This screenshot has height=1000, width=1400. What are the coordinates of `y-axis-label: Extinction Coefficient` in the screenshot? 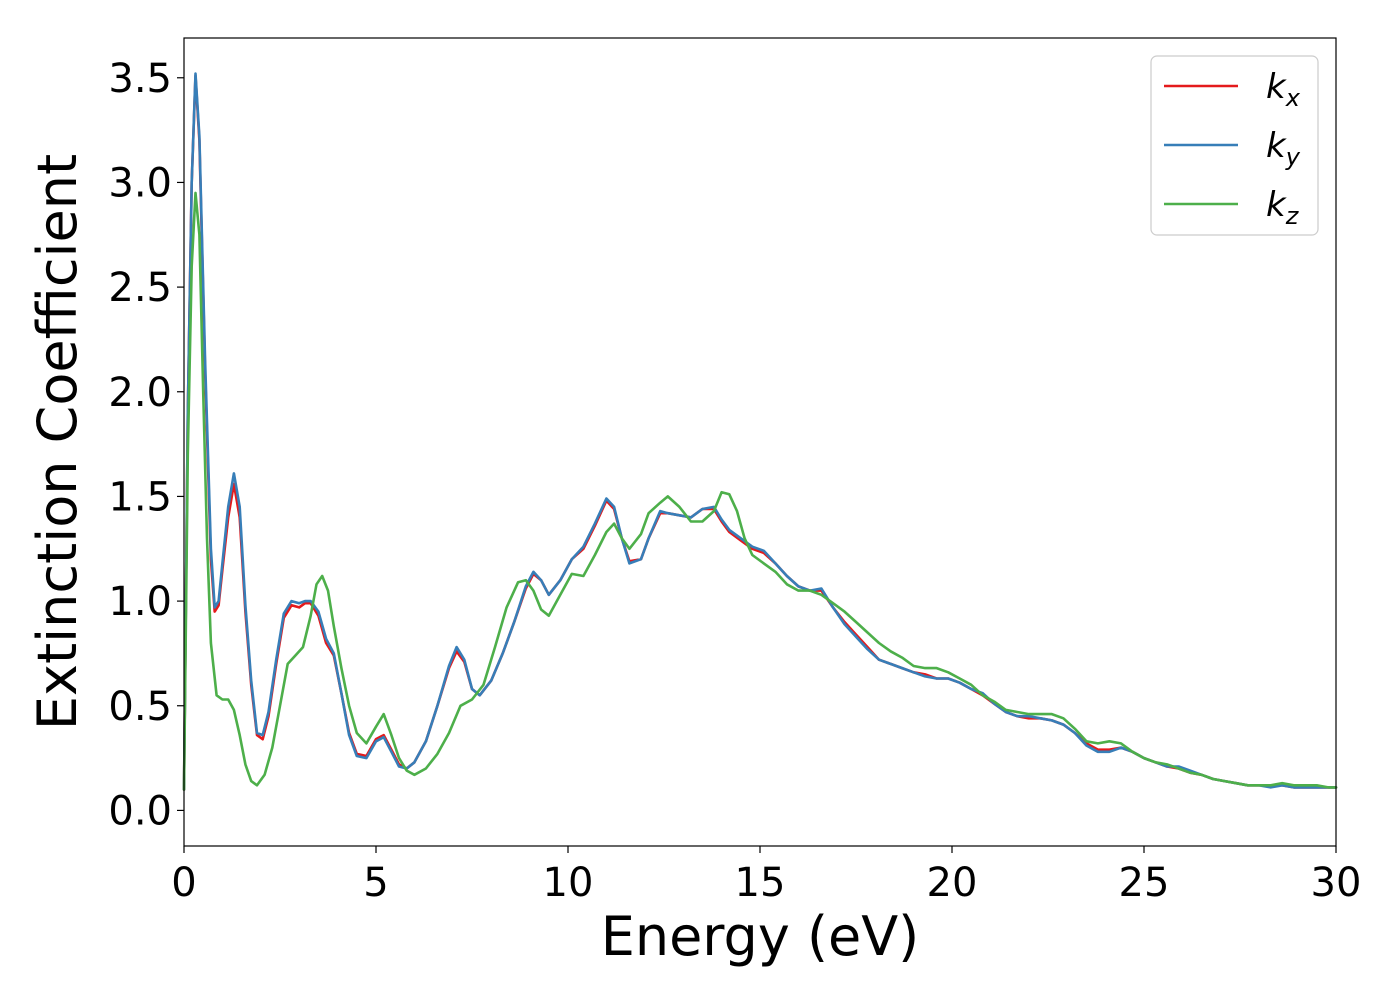 It's located at (57, 442).